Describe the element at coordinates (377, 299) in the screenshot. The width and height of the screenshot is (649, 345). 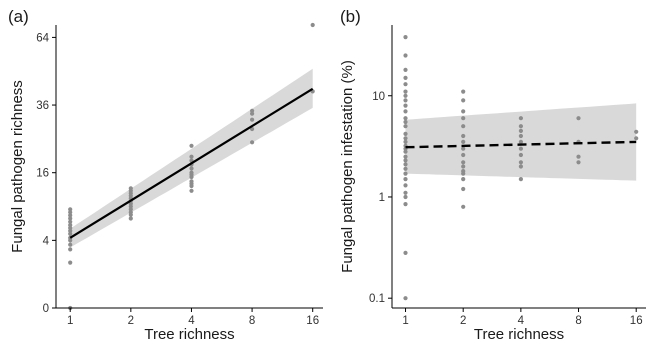
I see `y-tick-label: 0.1` at that location.